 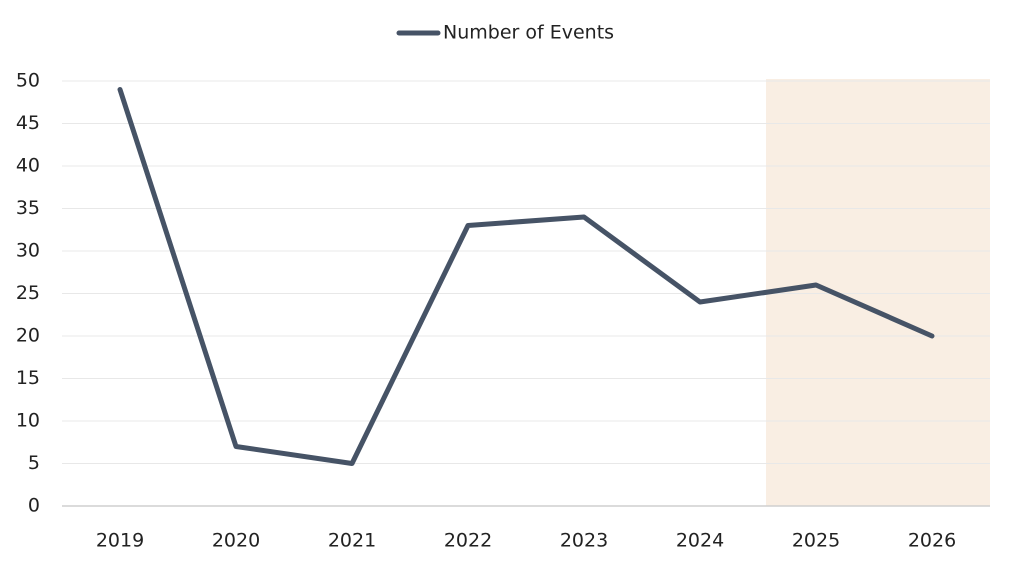 I want to click on y-tick-label: 15, so click(x=28, y=378).